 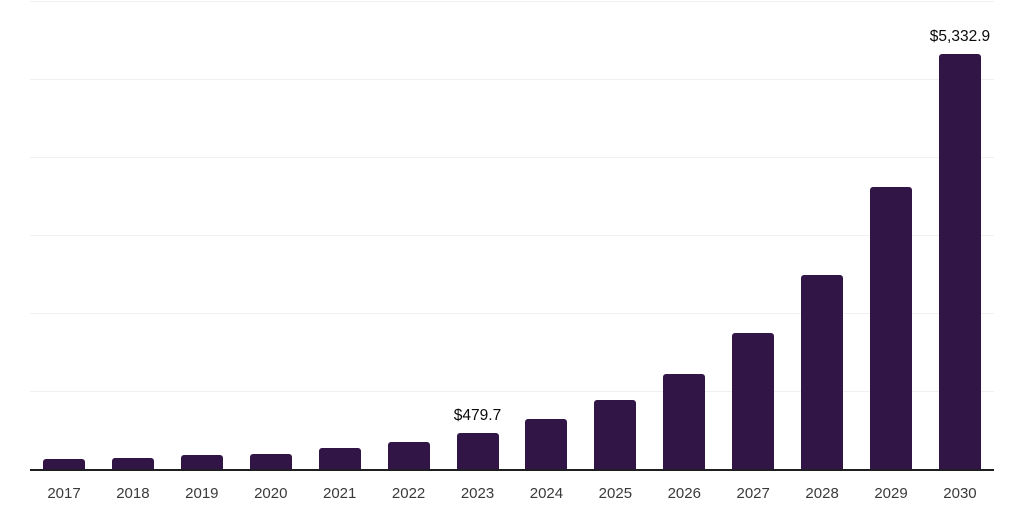 I want to click on bar-2025, so click(x=615, y=435).